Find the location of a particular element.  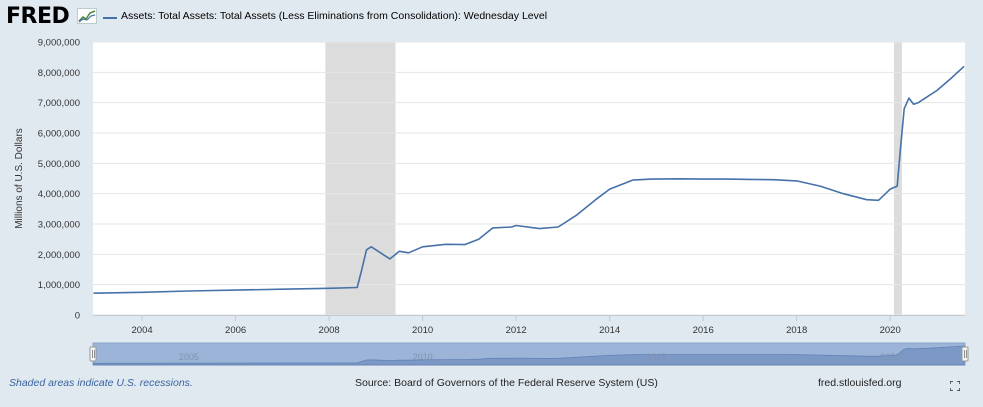

navigator-tick-label: 2015 is located at coordinates (656, 357).